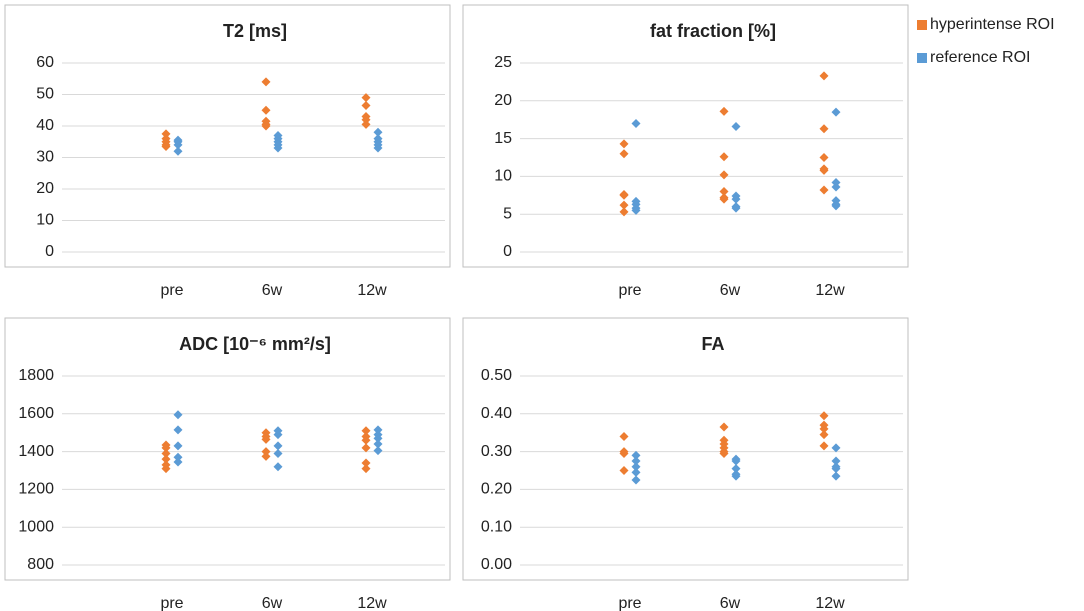  What do you see at coordinates (713, 31) in the screenshot?
I see `chart-title: fat fraction [%]` at bounding box center [713, 31].